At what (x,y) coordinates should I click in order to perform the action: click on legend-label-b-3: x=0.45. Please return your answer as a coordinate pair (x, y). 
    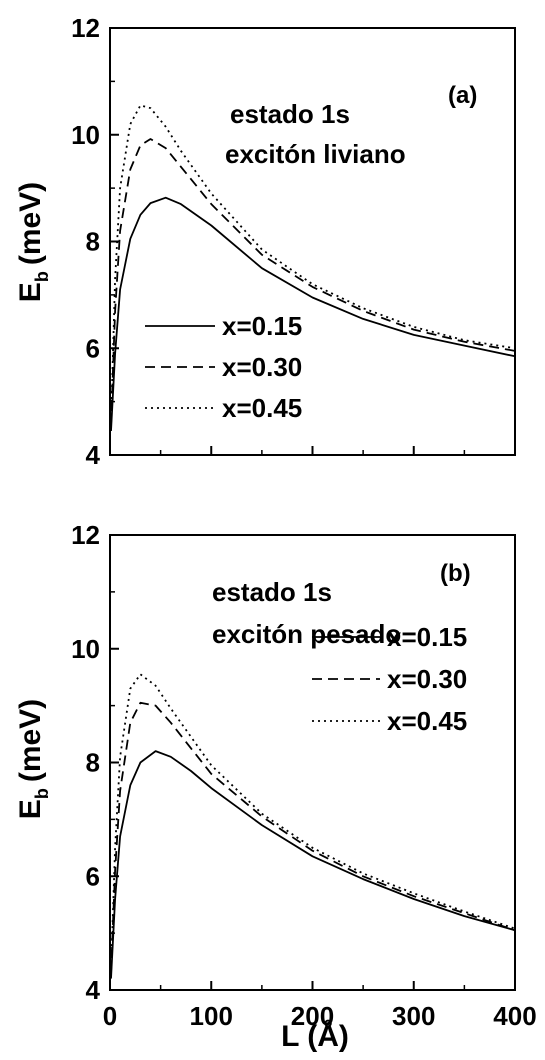
    Looking at the image, I should click on (427, 721).